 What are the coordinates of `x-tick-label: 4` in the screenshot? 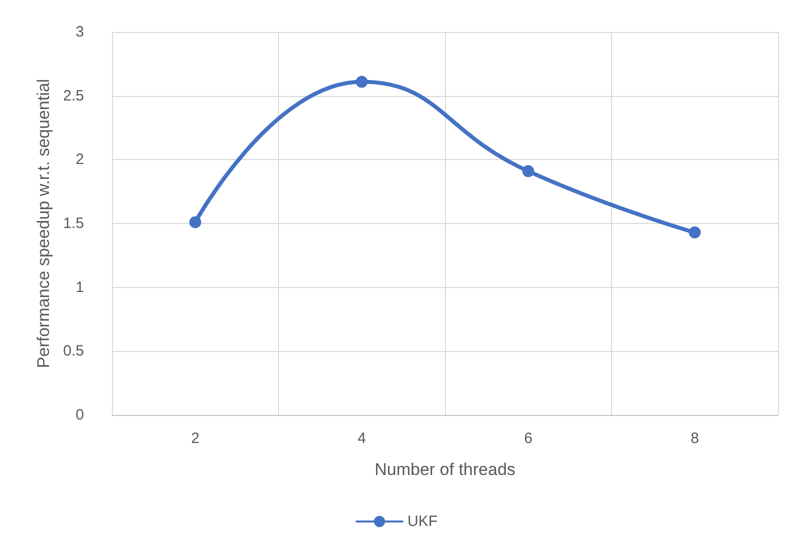 It's located at (362, 438).